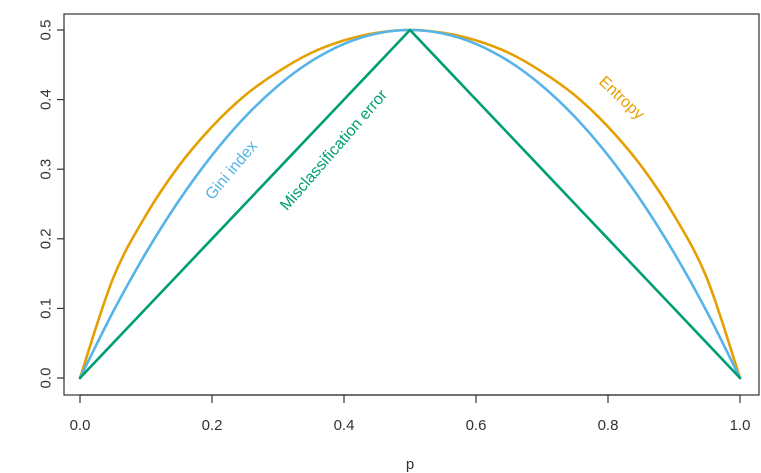 This screenshot has width=761, height=473. I want to click on x-tick-label: 1.0, so click(740, 425).